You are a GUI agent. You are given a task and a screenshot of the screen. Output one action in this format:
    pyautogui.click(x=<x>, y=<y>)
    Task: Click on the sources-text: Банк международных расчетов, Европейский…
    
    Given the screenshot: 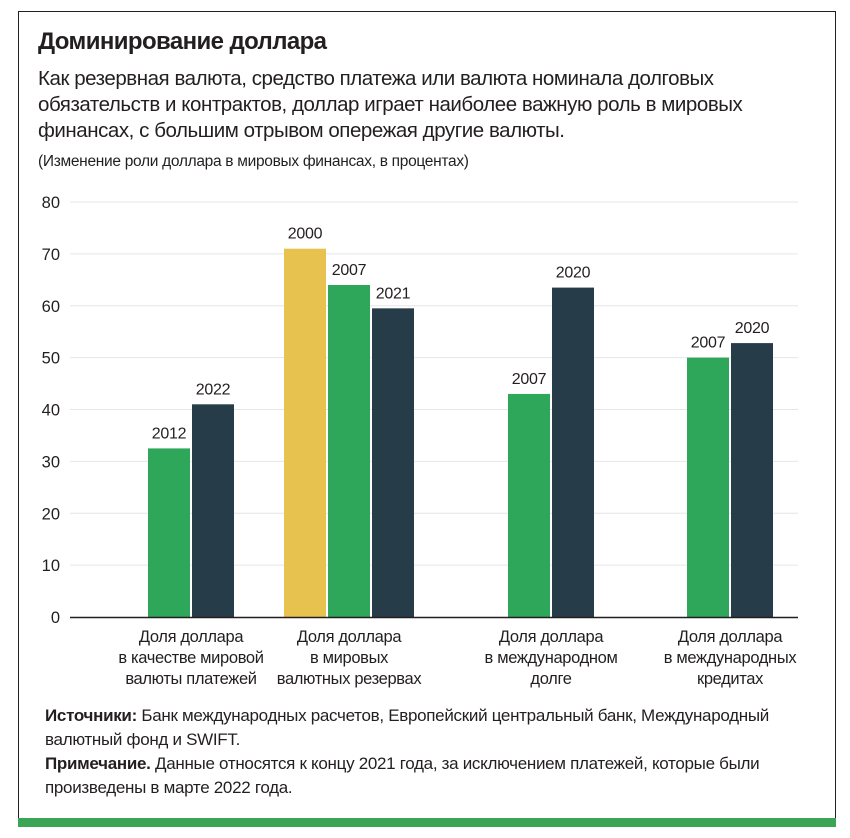 What is the action you would take?
    pyautogui.click(x=407, y=727)
    